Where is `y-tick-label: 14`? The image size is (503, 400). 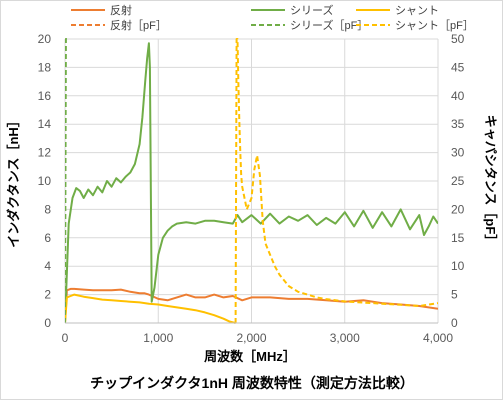
y-tick-label: 14 is located at coordinates (45, 124).